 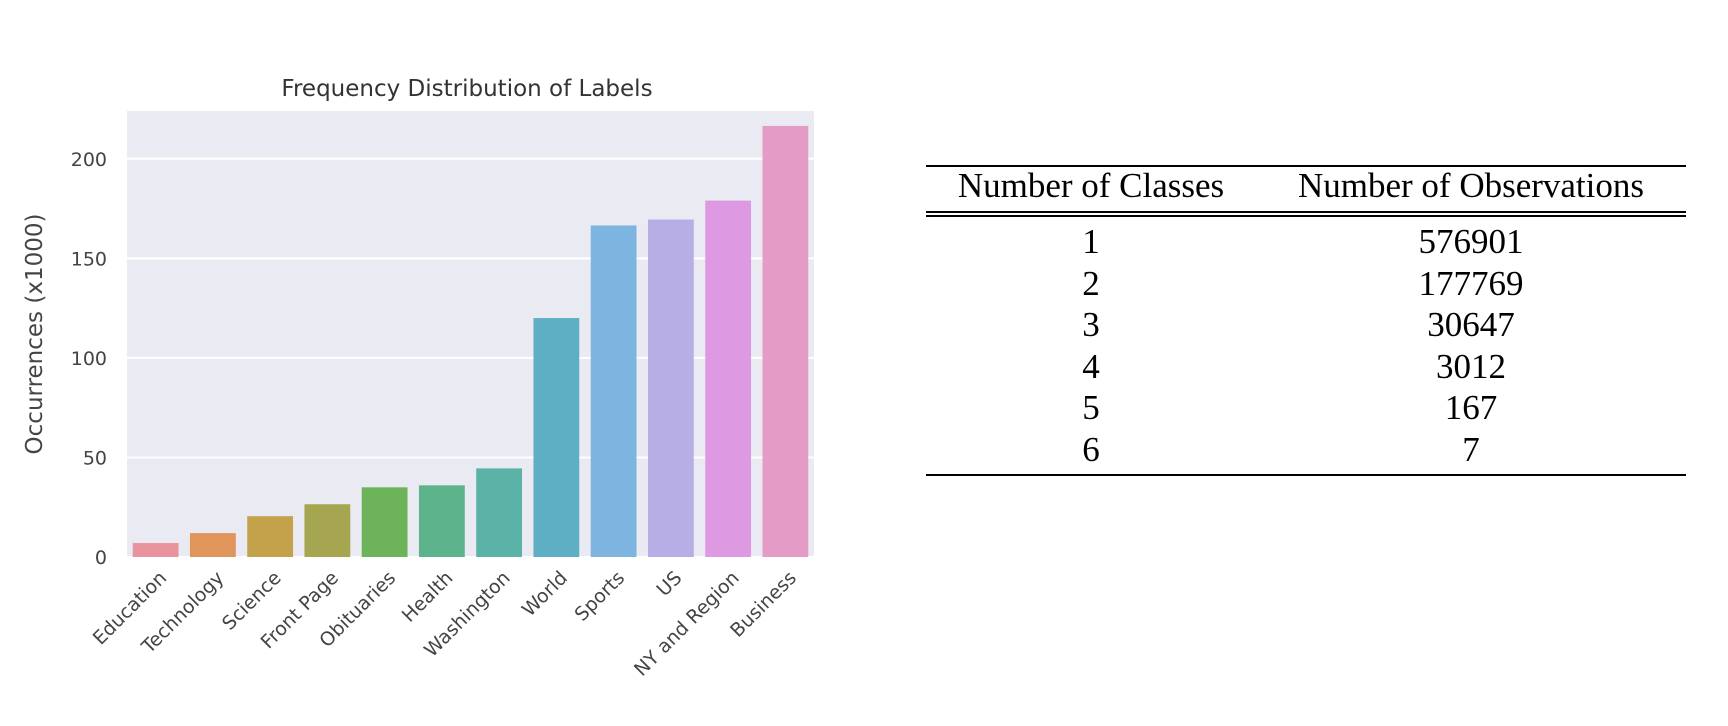 What do you see at coordinates (669, 584) in the screenshot?
I see `category-label: US` at bounding box center [669, 584].